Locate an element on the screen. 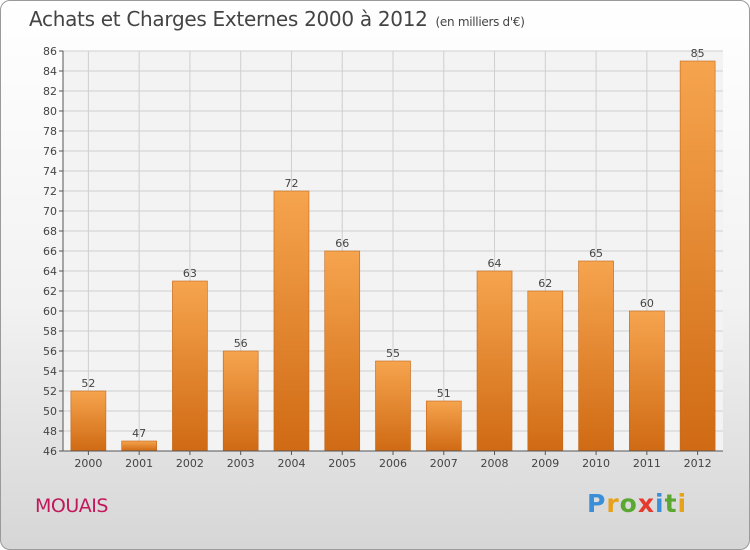 The width and height of the screenshot is (750, 550). data-label-2012: 85 is located at coordinates (698, 53).